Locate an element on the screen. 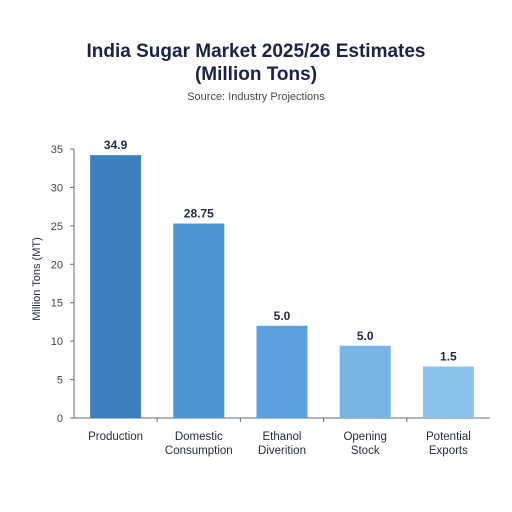  bar-value-label: 1.5 is located at coordinates (448, 357).